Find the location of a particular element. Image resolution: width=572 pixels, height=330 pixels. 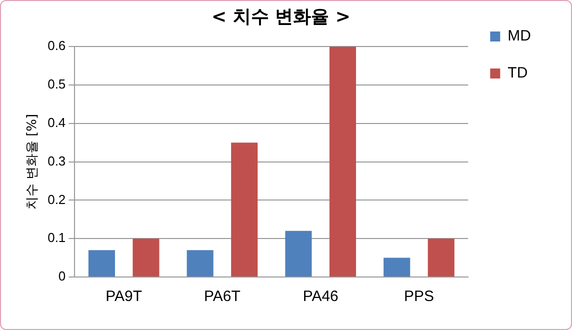

y-tick-label: 0.2 is located at coordinates (57, 199).